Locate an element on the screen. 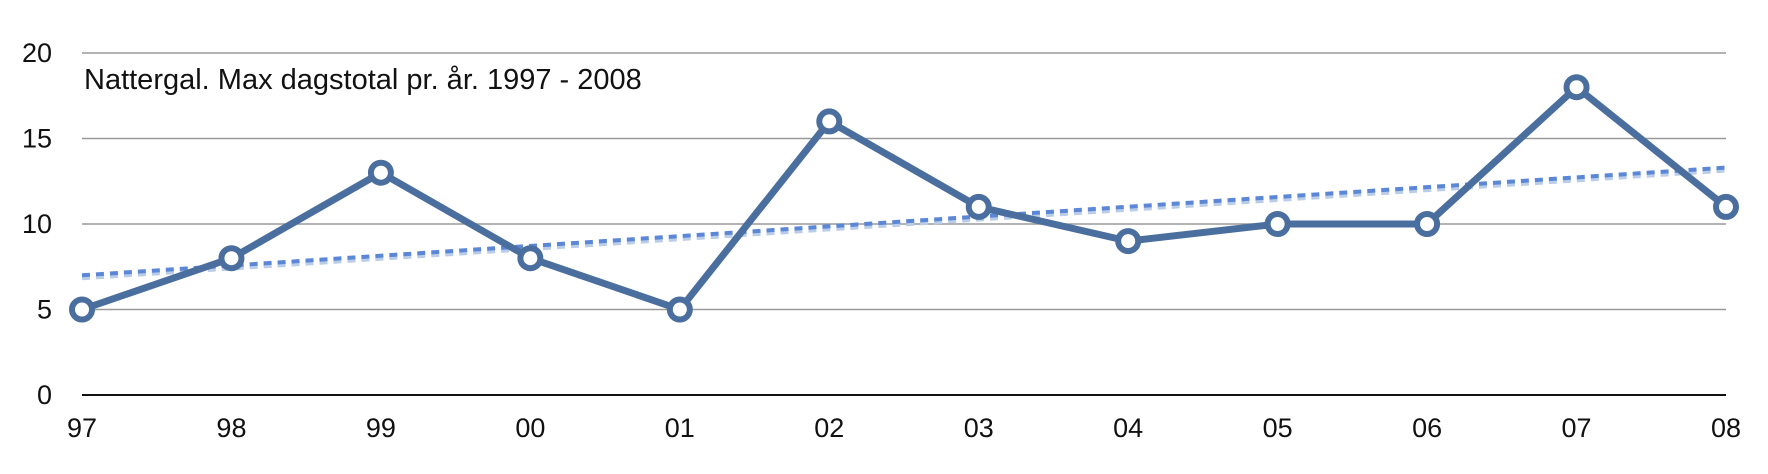  x-tick-label: 01 is located at coordinates (680, 428).